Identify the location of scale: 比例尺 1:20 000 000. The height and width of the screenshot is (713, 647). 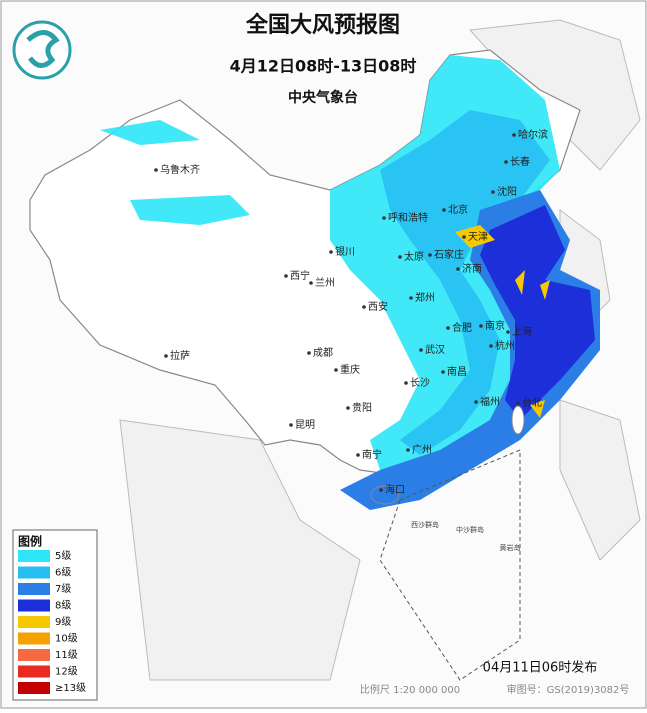
(410, 689).